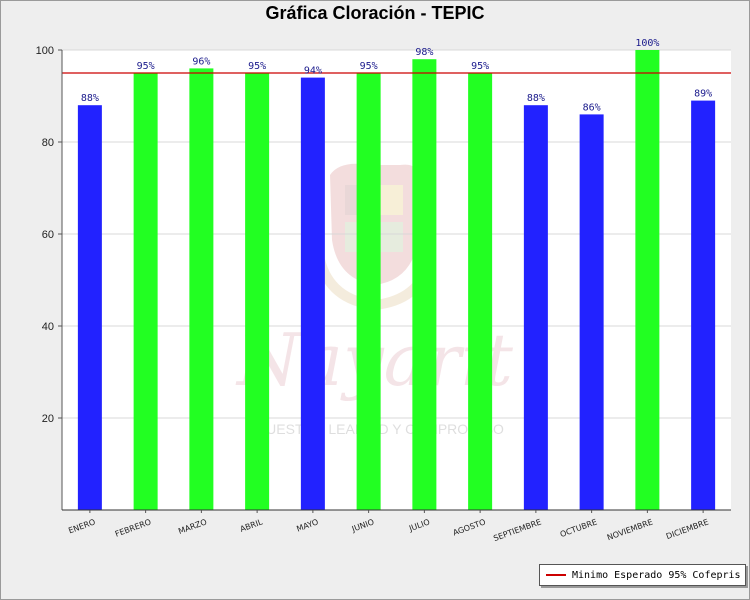 This screenshot has width=750, height=600. Describe the element at coordinates (312, 293) in the screenshot. I see `bar-mayo` at that location.